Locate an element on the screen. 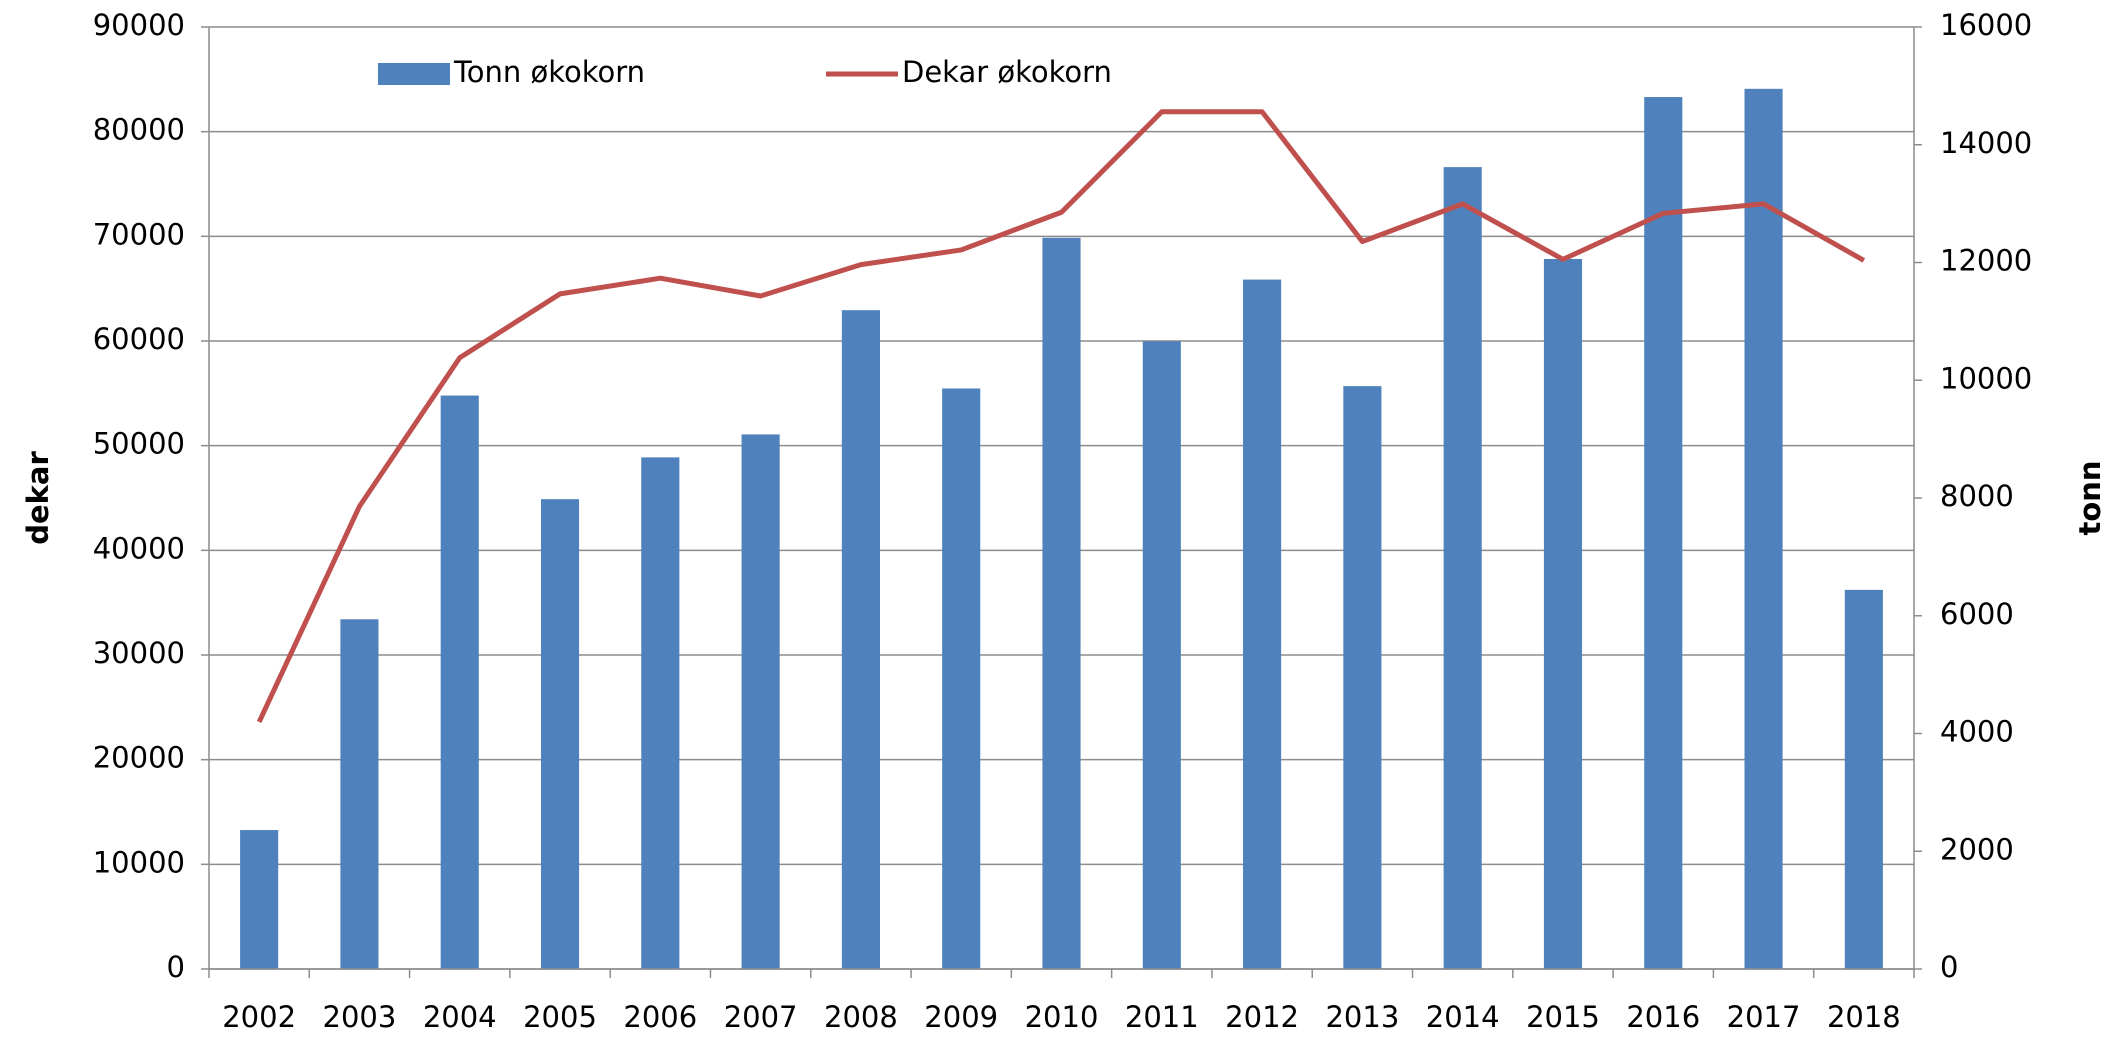 Image resolution: width=2116 pixels, height=1038 pixels. x-tick-label: 2018 is located at coordinates (1864, 1017).